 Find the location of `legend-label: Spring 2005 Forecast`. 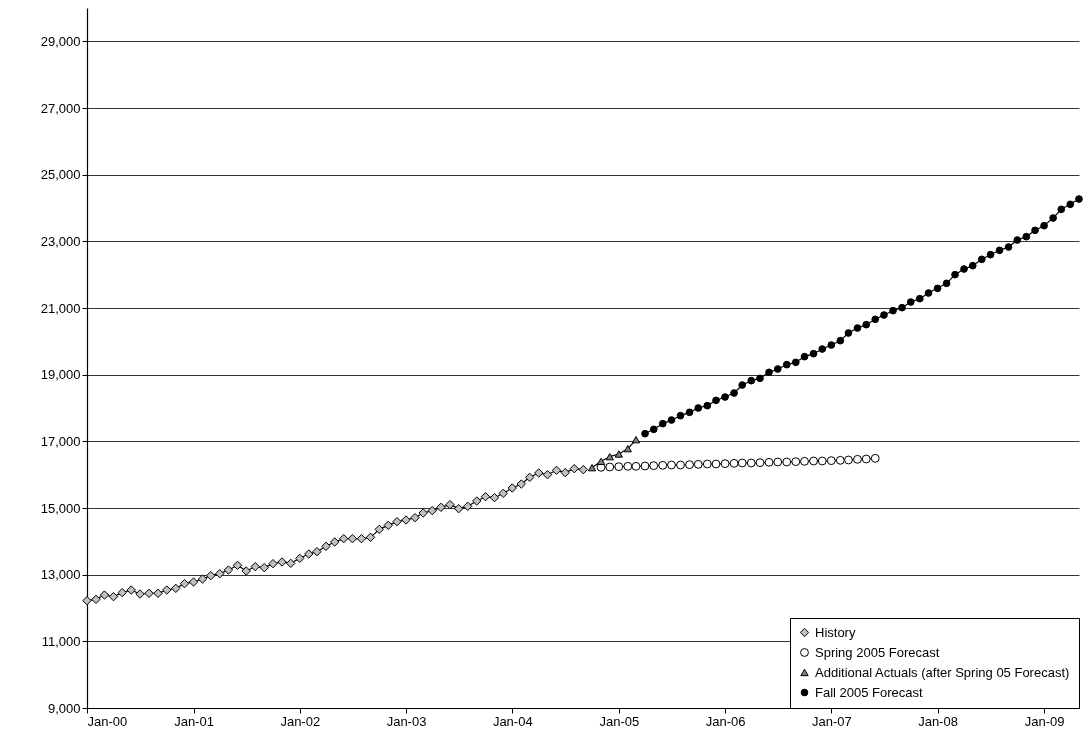

legend-label: Spring 2005 Forecast is located at coordinates (877, 652).